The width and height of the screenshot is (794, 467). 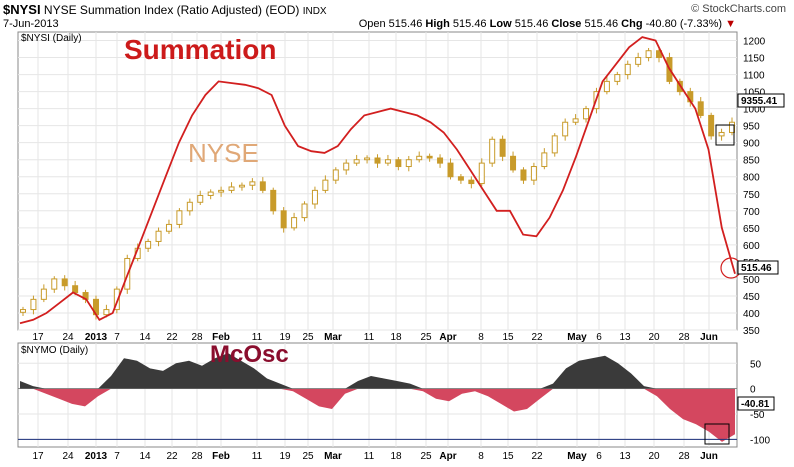 I want to click on overlay-value-label: 9355.41, so click(x=759, y=101).